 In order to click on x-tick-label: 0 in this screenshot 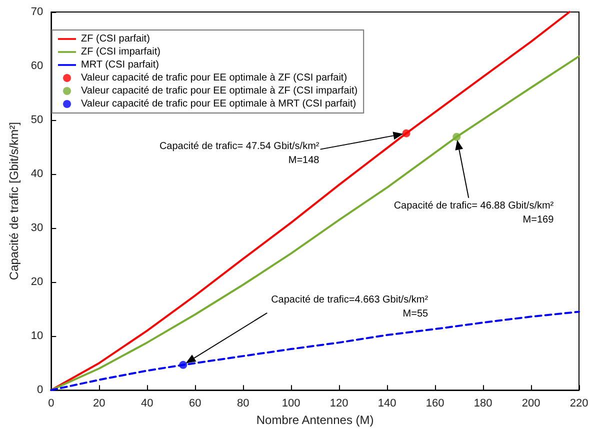, I will do `click(51, 404)`.